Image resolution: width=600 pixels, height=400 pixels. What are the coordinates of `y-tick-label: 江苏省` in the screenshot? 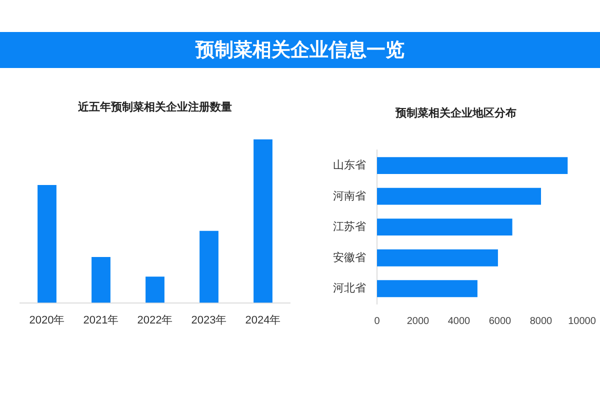 It's located at (349, 227).